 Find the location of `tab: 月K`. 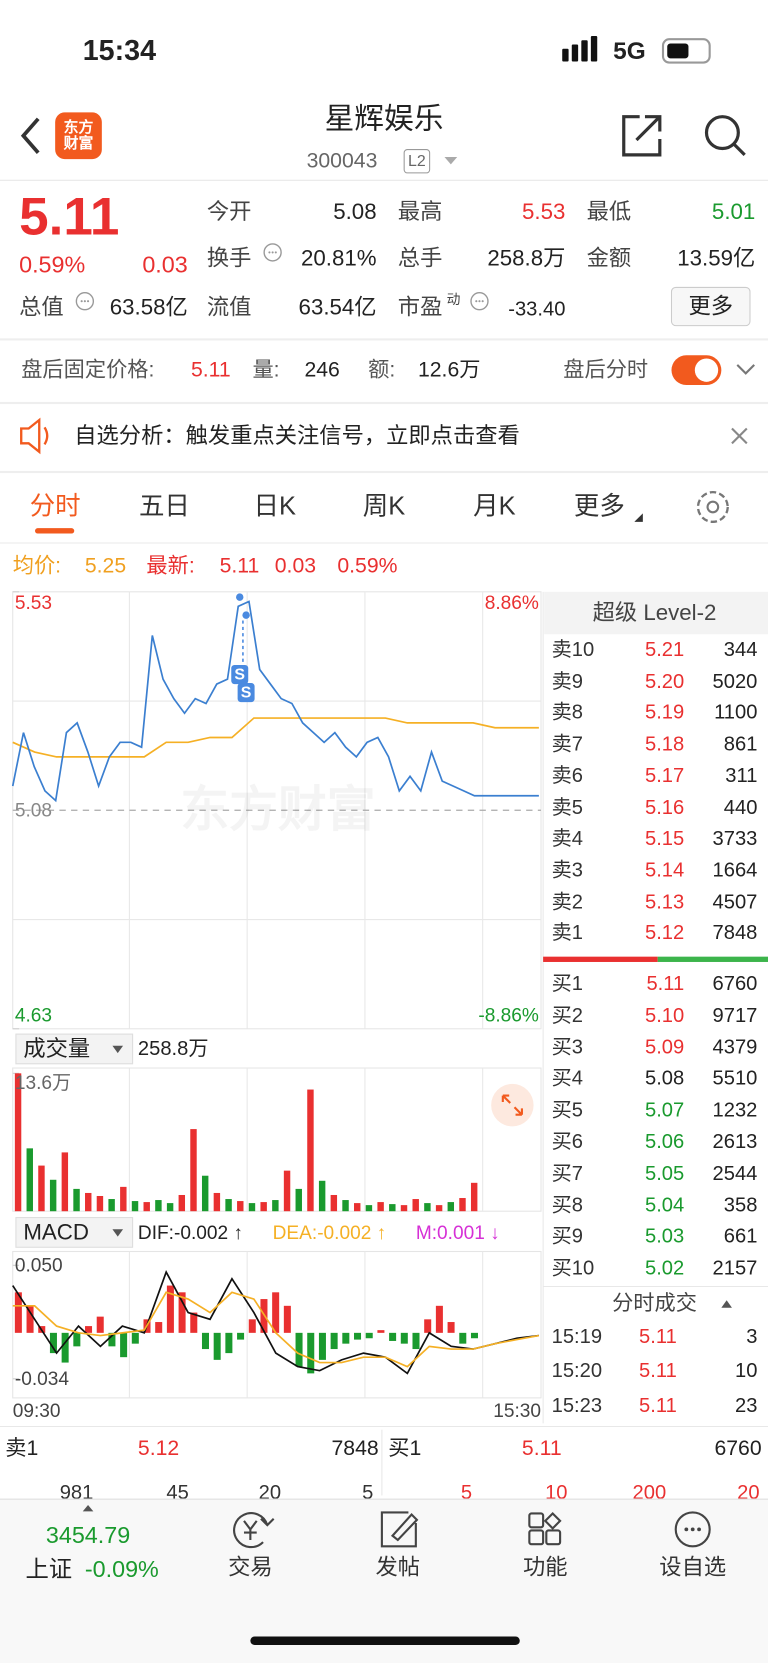

tab: 月K is located at coordinates (494, 506).